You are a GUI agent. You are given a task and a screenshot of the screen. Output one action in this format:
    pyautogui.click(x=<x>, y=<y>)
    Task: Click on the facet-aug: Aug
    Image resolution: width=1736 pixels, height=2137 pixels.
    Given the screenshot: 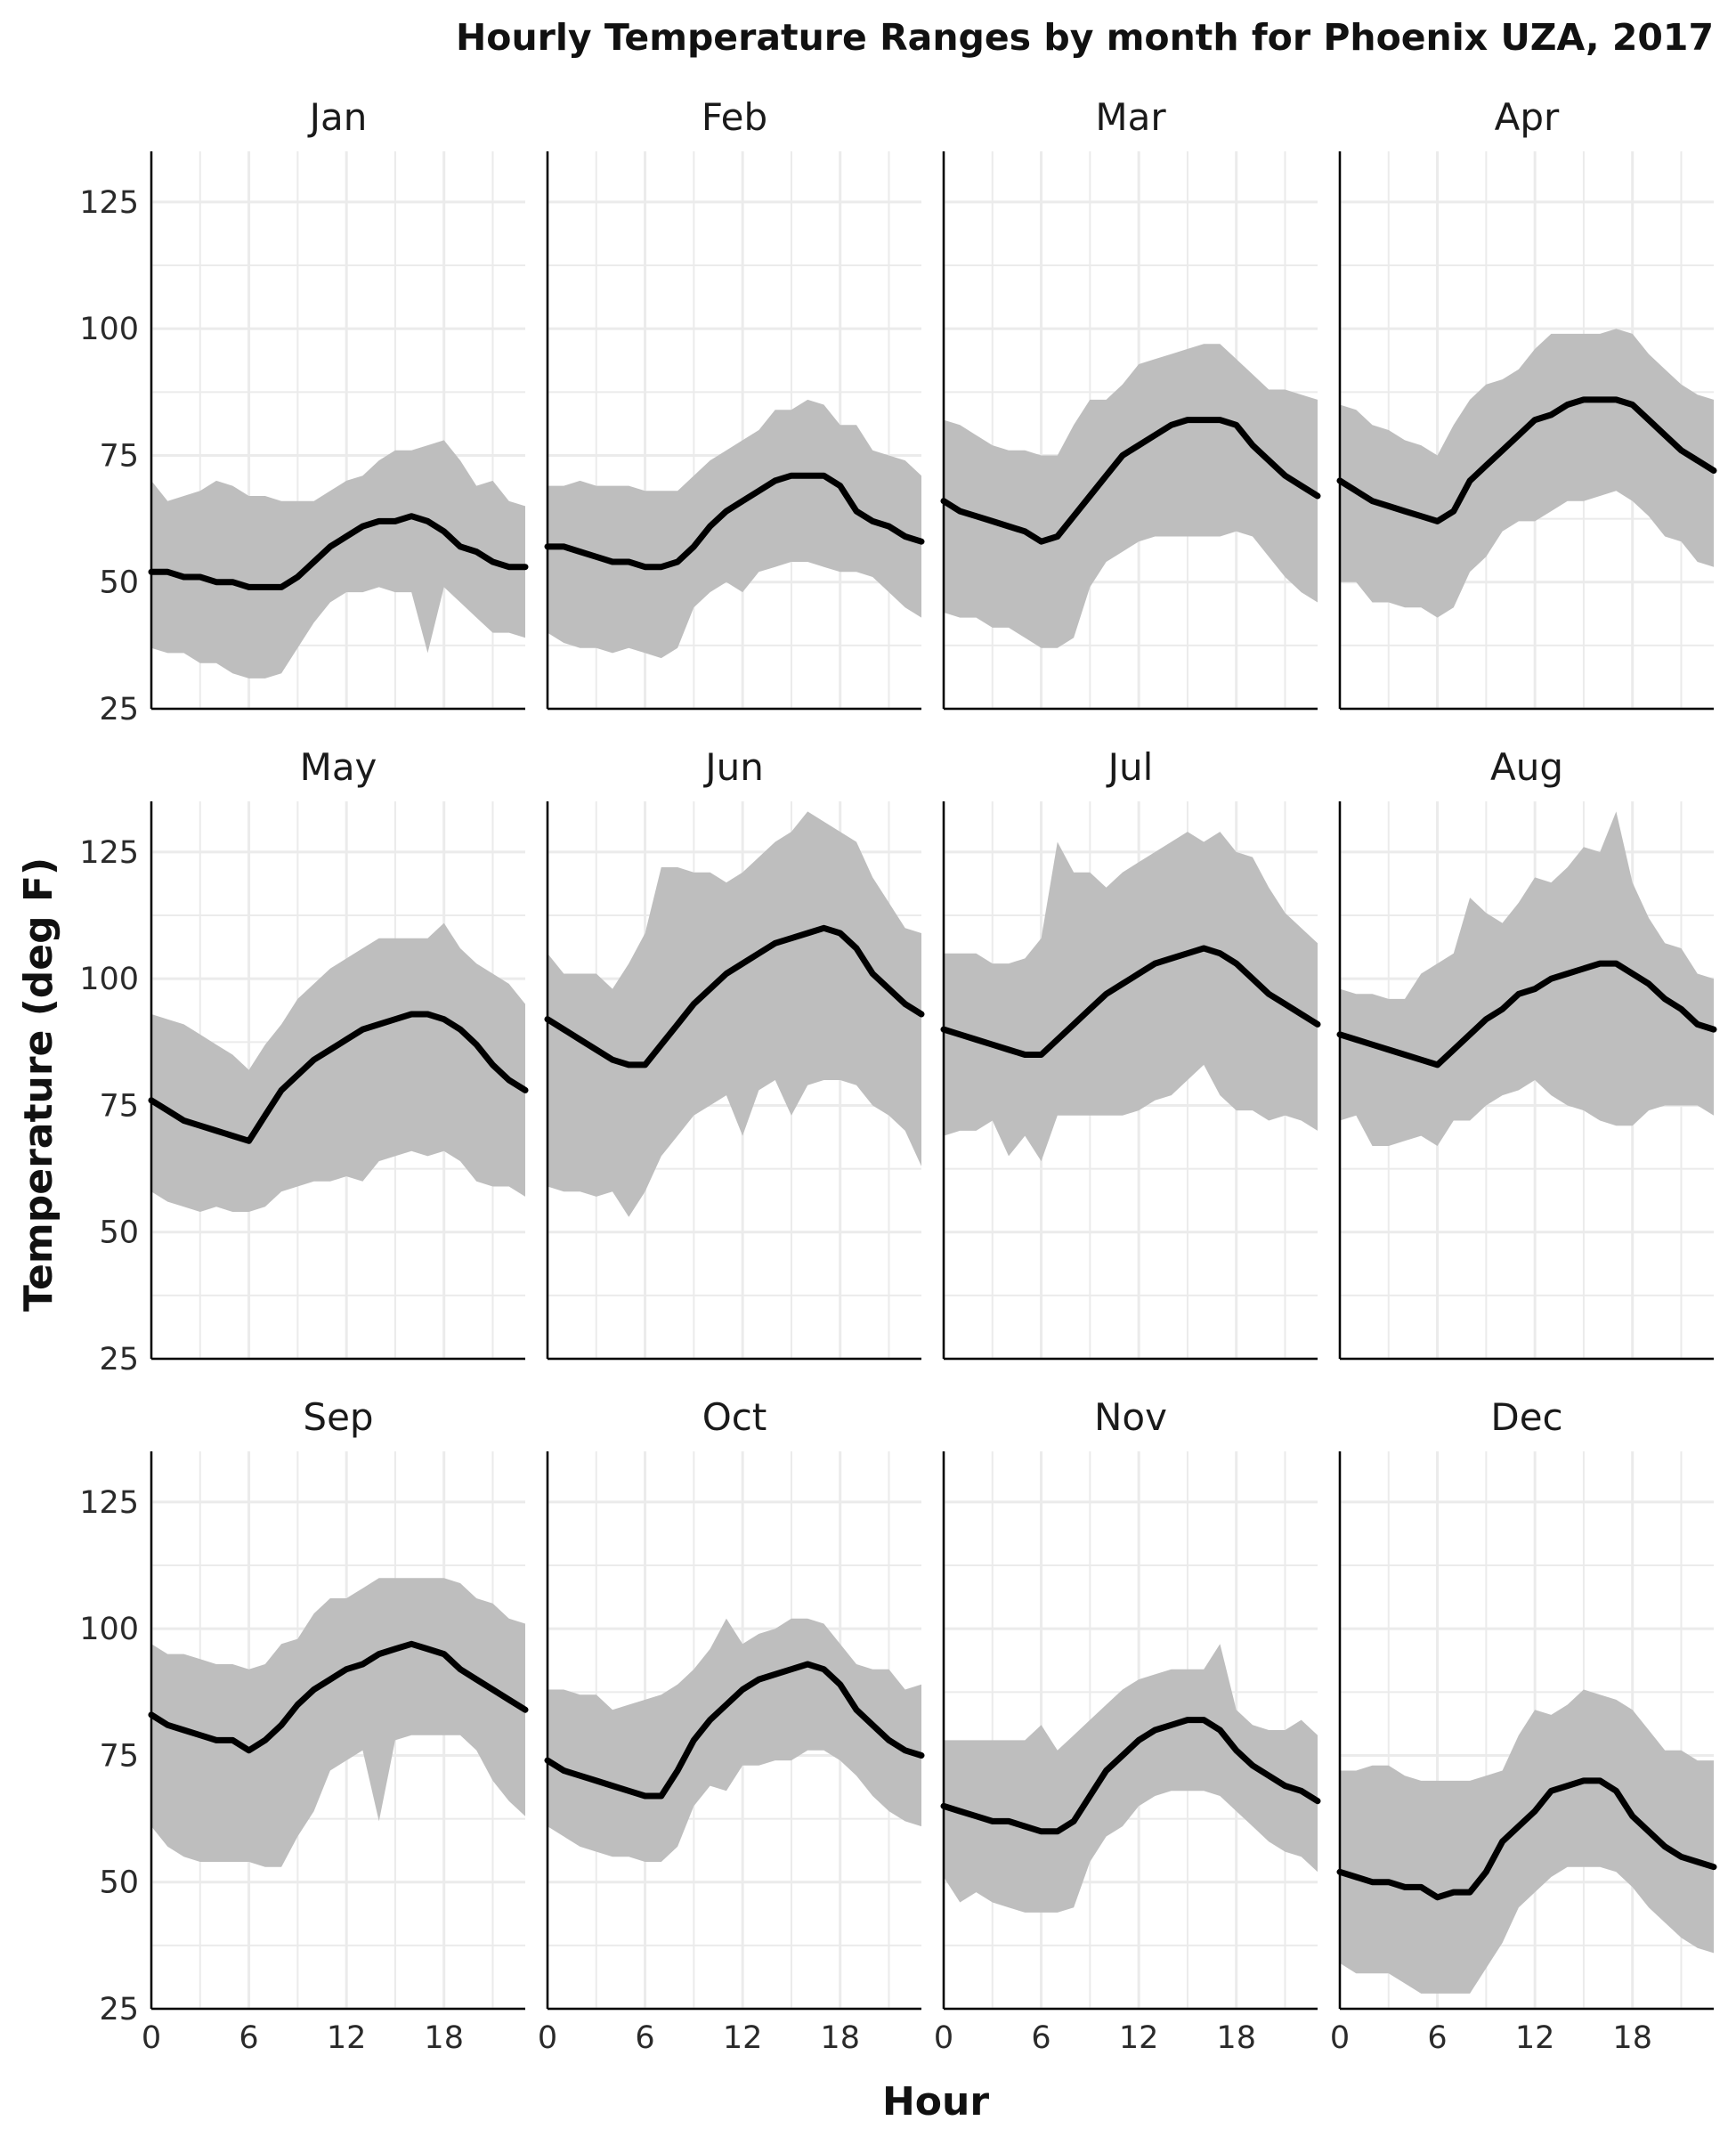 What is the action you would take?
    pyautogui.click(x=1526, y=1053)
    